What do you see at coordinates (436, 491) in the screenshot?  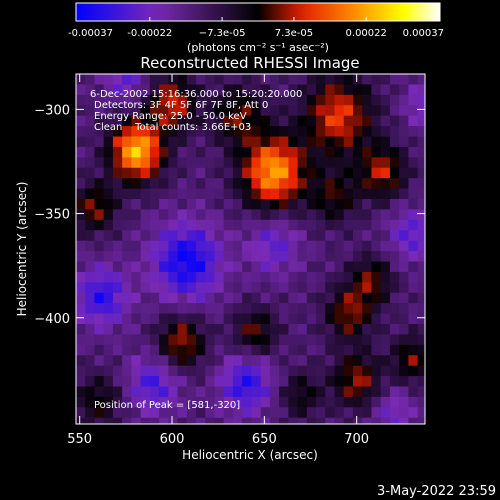 I see `footer-timestamp: 3-May-2022 23:59` at bounding box center [436, 491].